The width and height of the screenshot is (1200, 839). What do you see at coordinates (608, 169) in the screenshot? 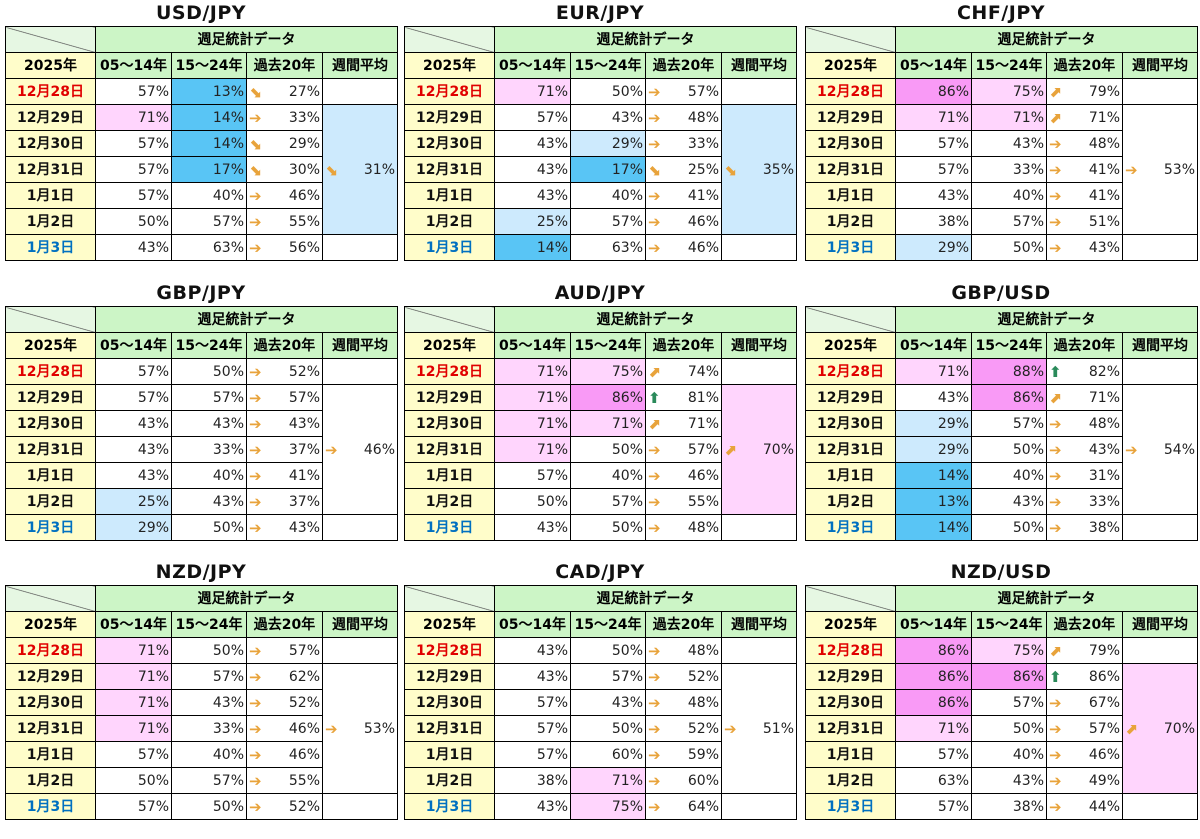
I see `rate-15-24: 17%` at bounding box center [608, 169].